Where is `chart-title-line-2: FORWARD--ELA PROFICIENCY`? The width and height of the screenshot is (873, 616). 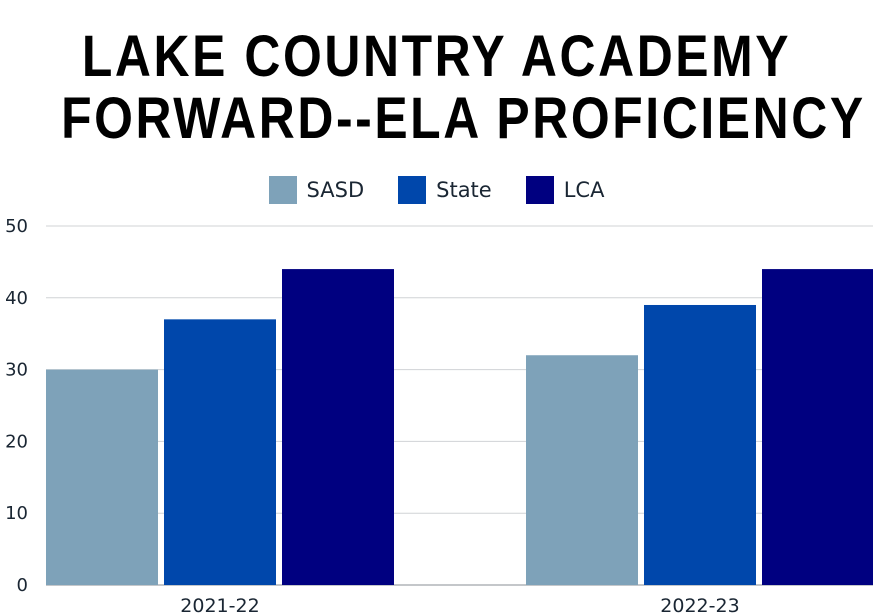 chart-title-line-2: FORWARD--ELA PROFICIENCY is located at coordinates (463, 118).